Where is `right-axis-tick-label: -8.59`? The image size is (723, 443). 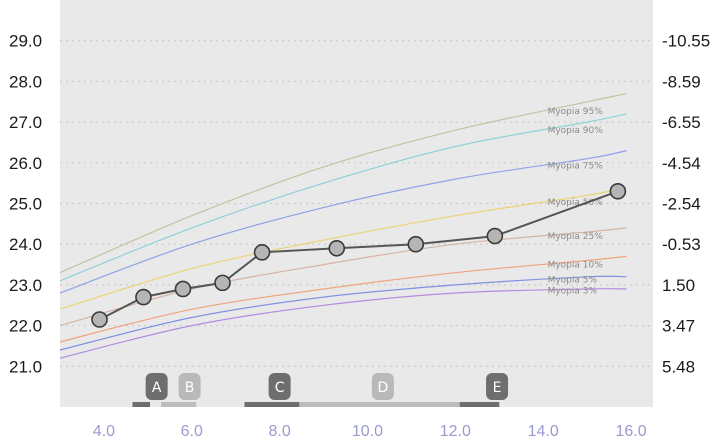 right-axis-tick-label: -8.59 is located at coordinates (681, 81).